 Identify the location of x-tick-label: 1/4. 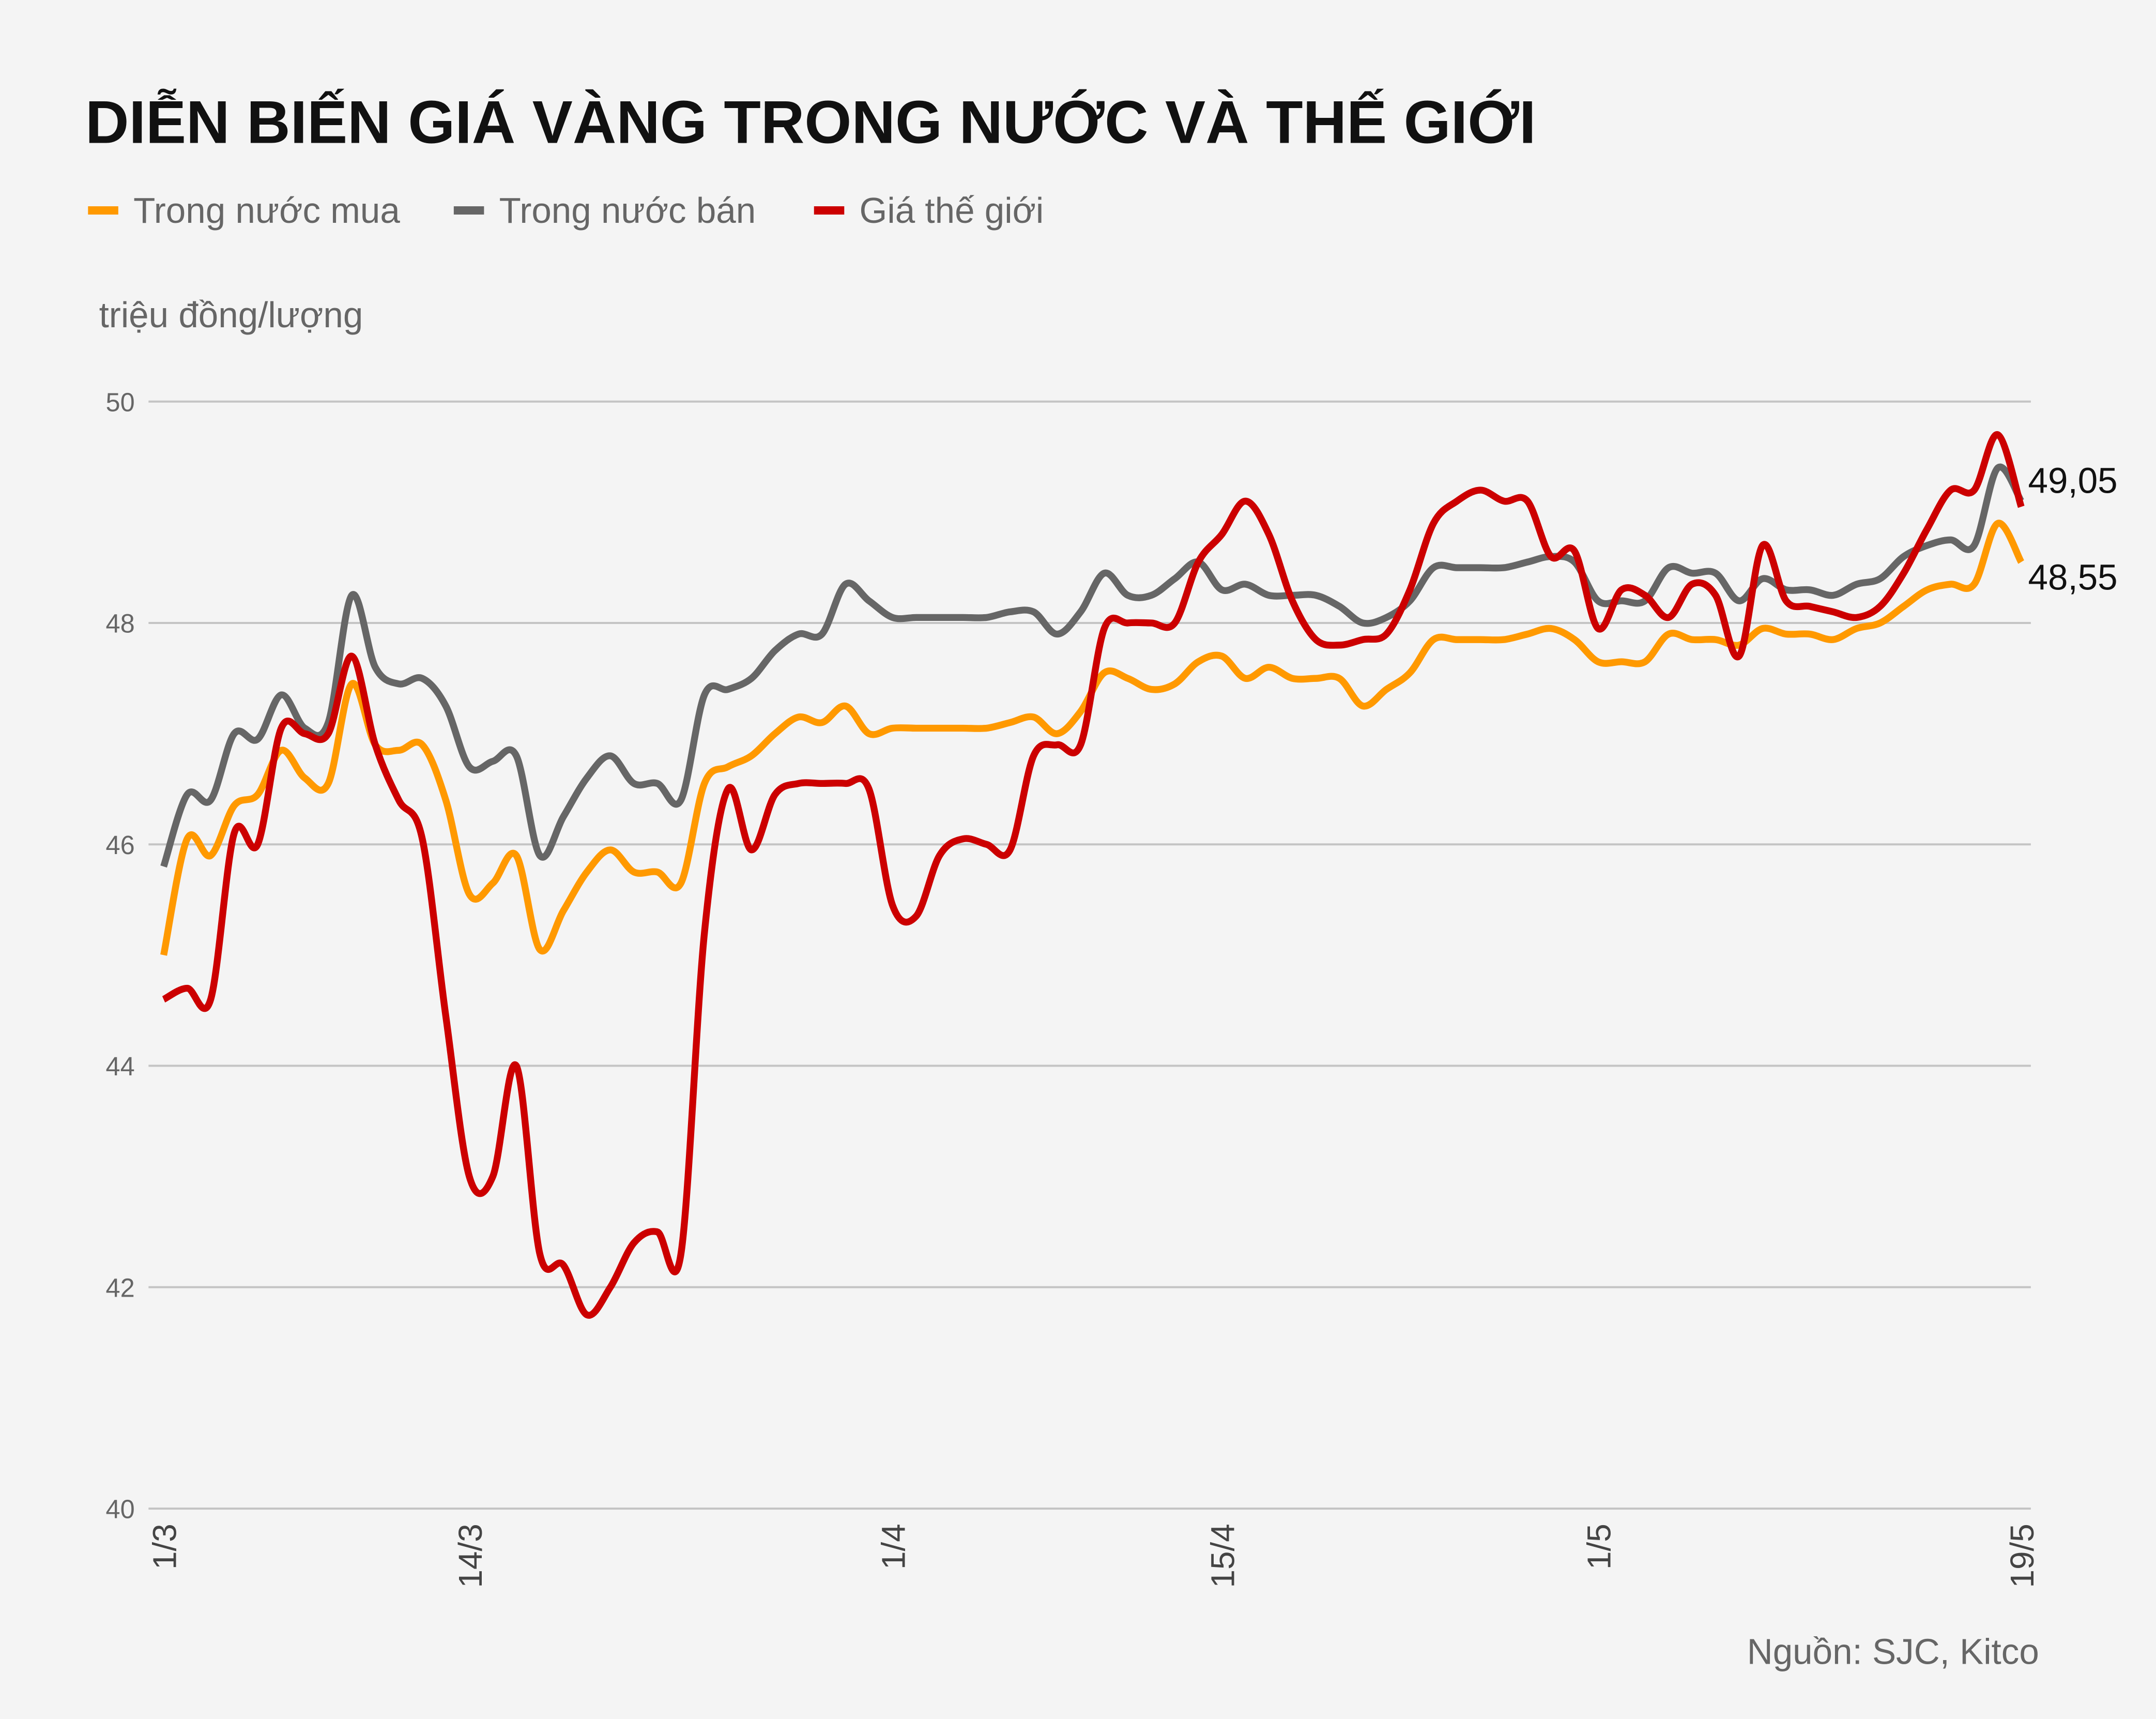
(893, 1547).